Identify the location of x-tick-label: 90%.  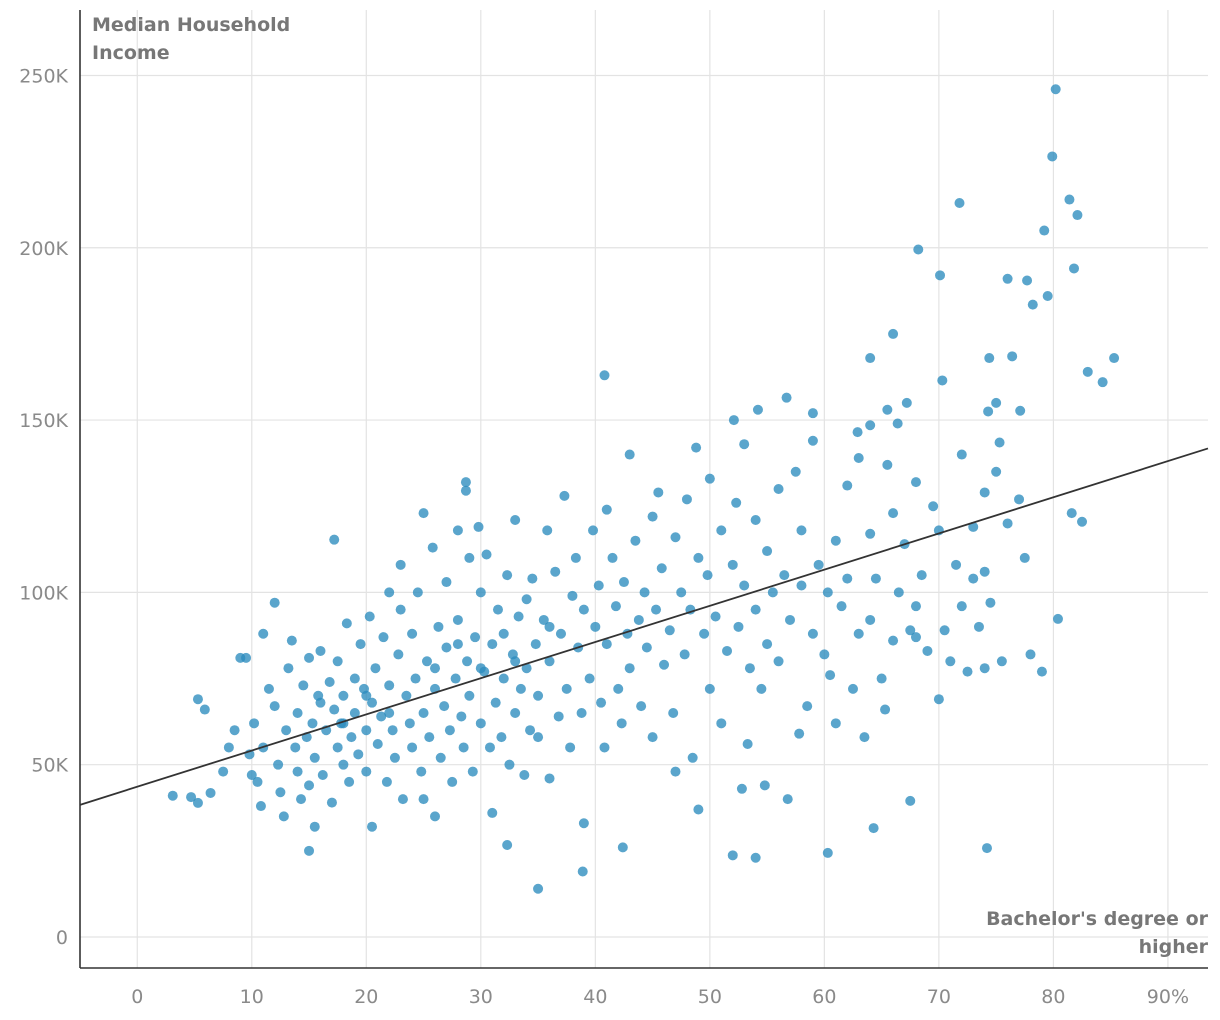
(1168, 997).